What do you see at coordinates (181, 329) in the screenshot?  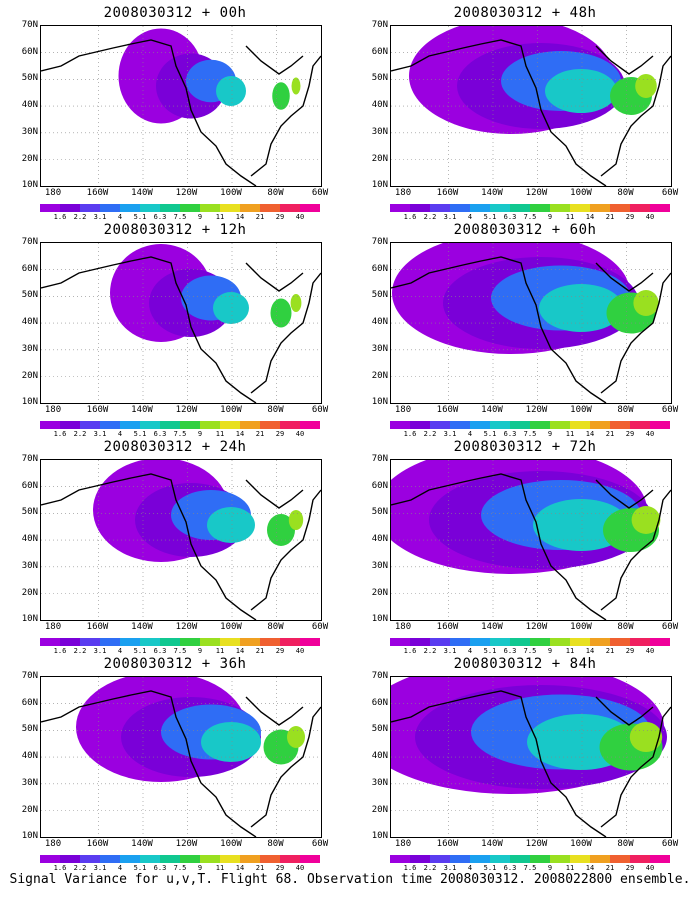 I see `coastline` at bounding box center [181, 329].